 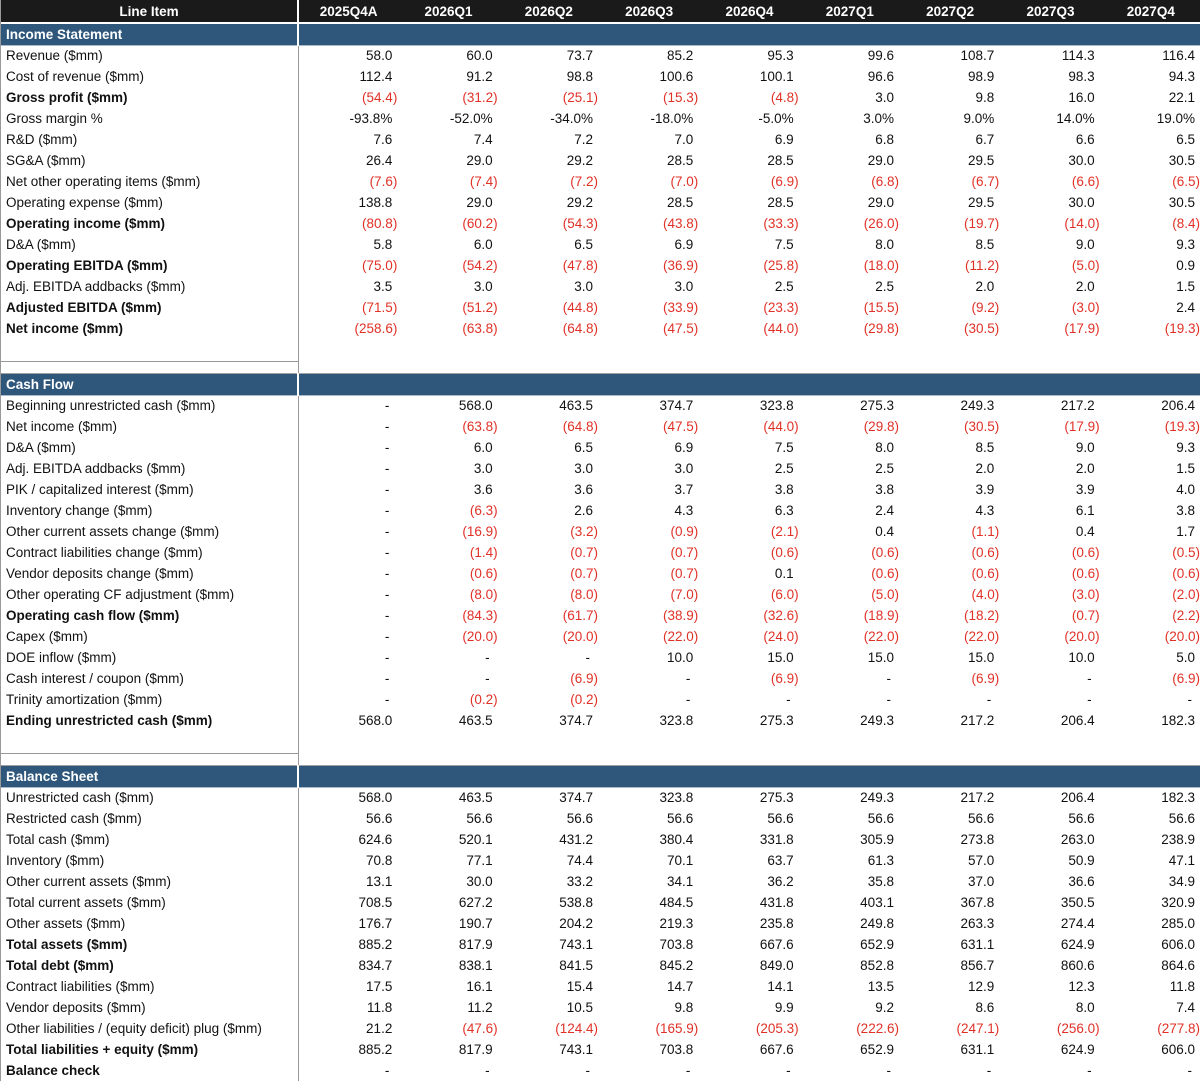 What do you see at coordinates (1050, 965) in the screenshot?
I see `value-cell: 860.6` at bounding box center [1050, 965].